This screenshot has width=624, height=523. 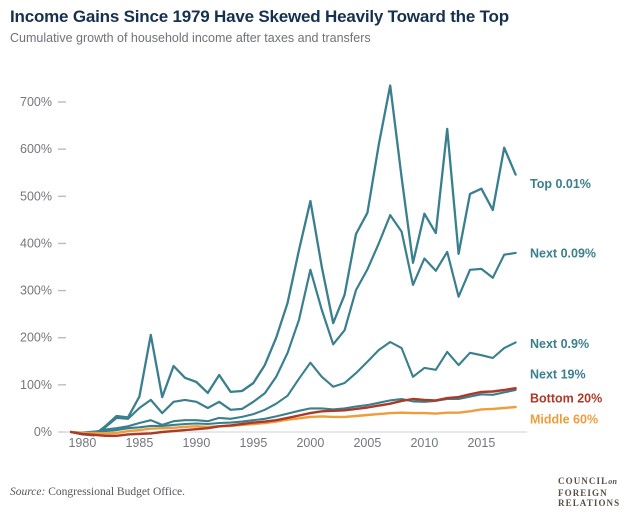 What do you see at coordinates (613, 481) in the screenshot?
I see `cfr-logo-on-word: on` at bounding box center [613, 481].